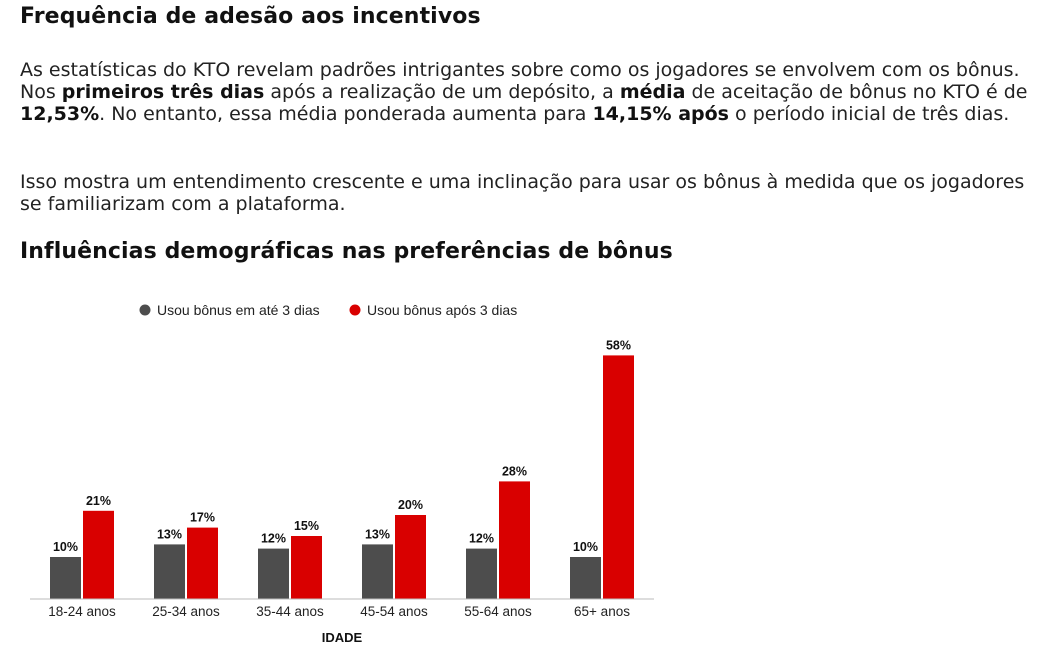  I want to click on x-tick-label: 55-64 anos, so click(498, 611).